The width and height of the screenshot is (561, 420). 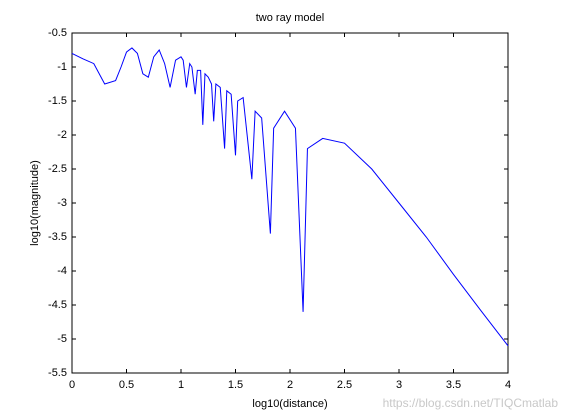 I want to click on y-tick-label: -3, so click(x=62, y=203).